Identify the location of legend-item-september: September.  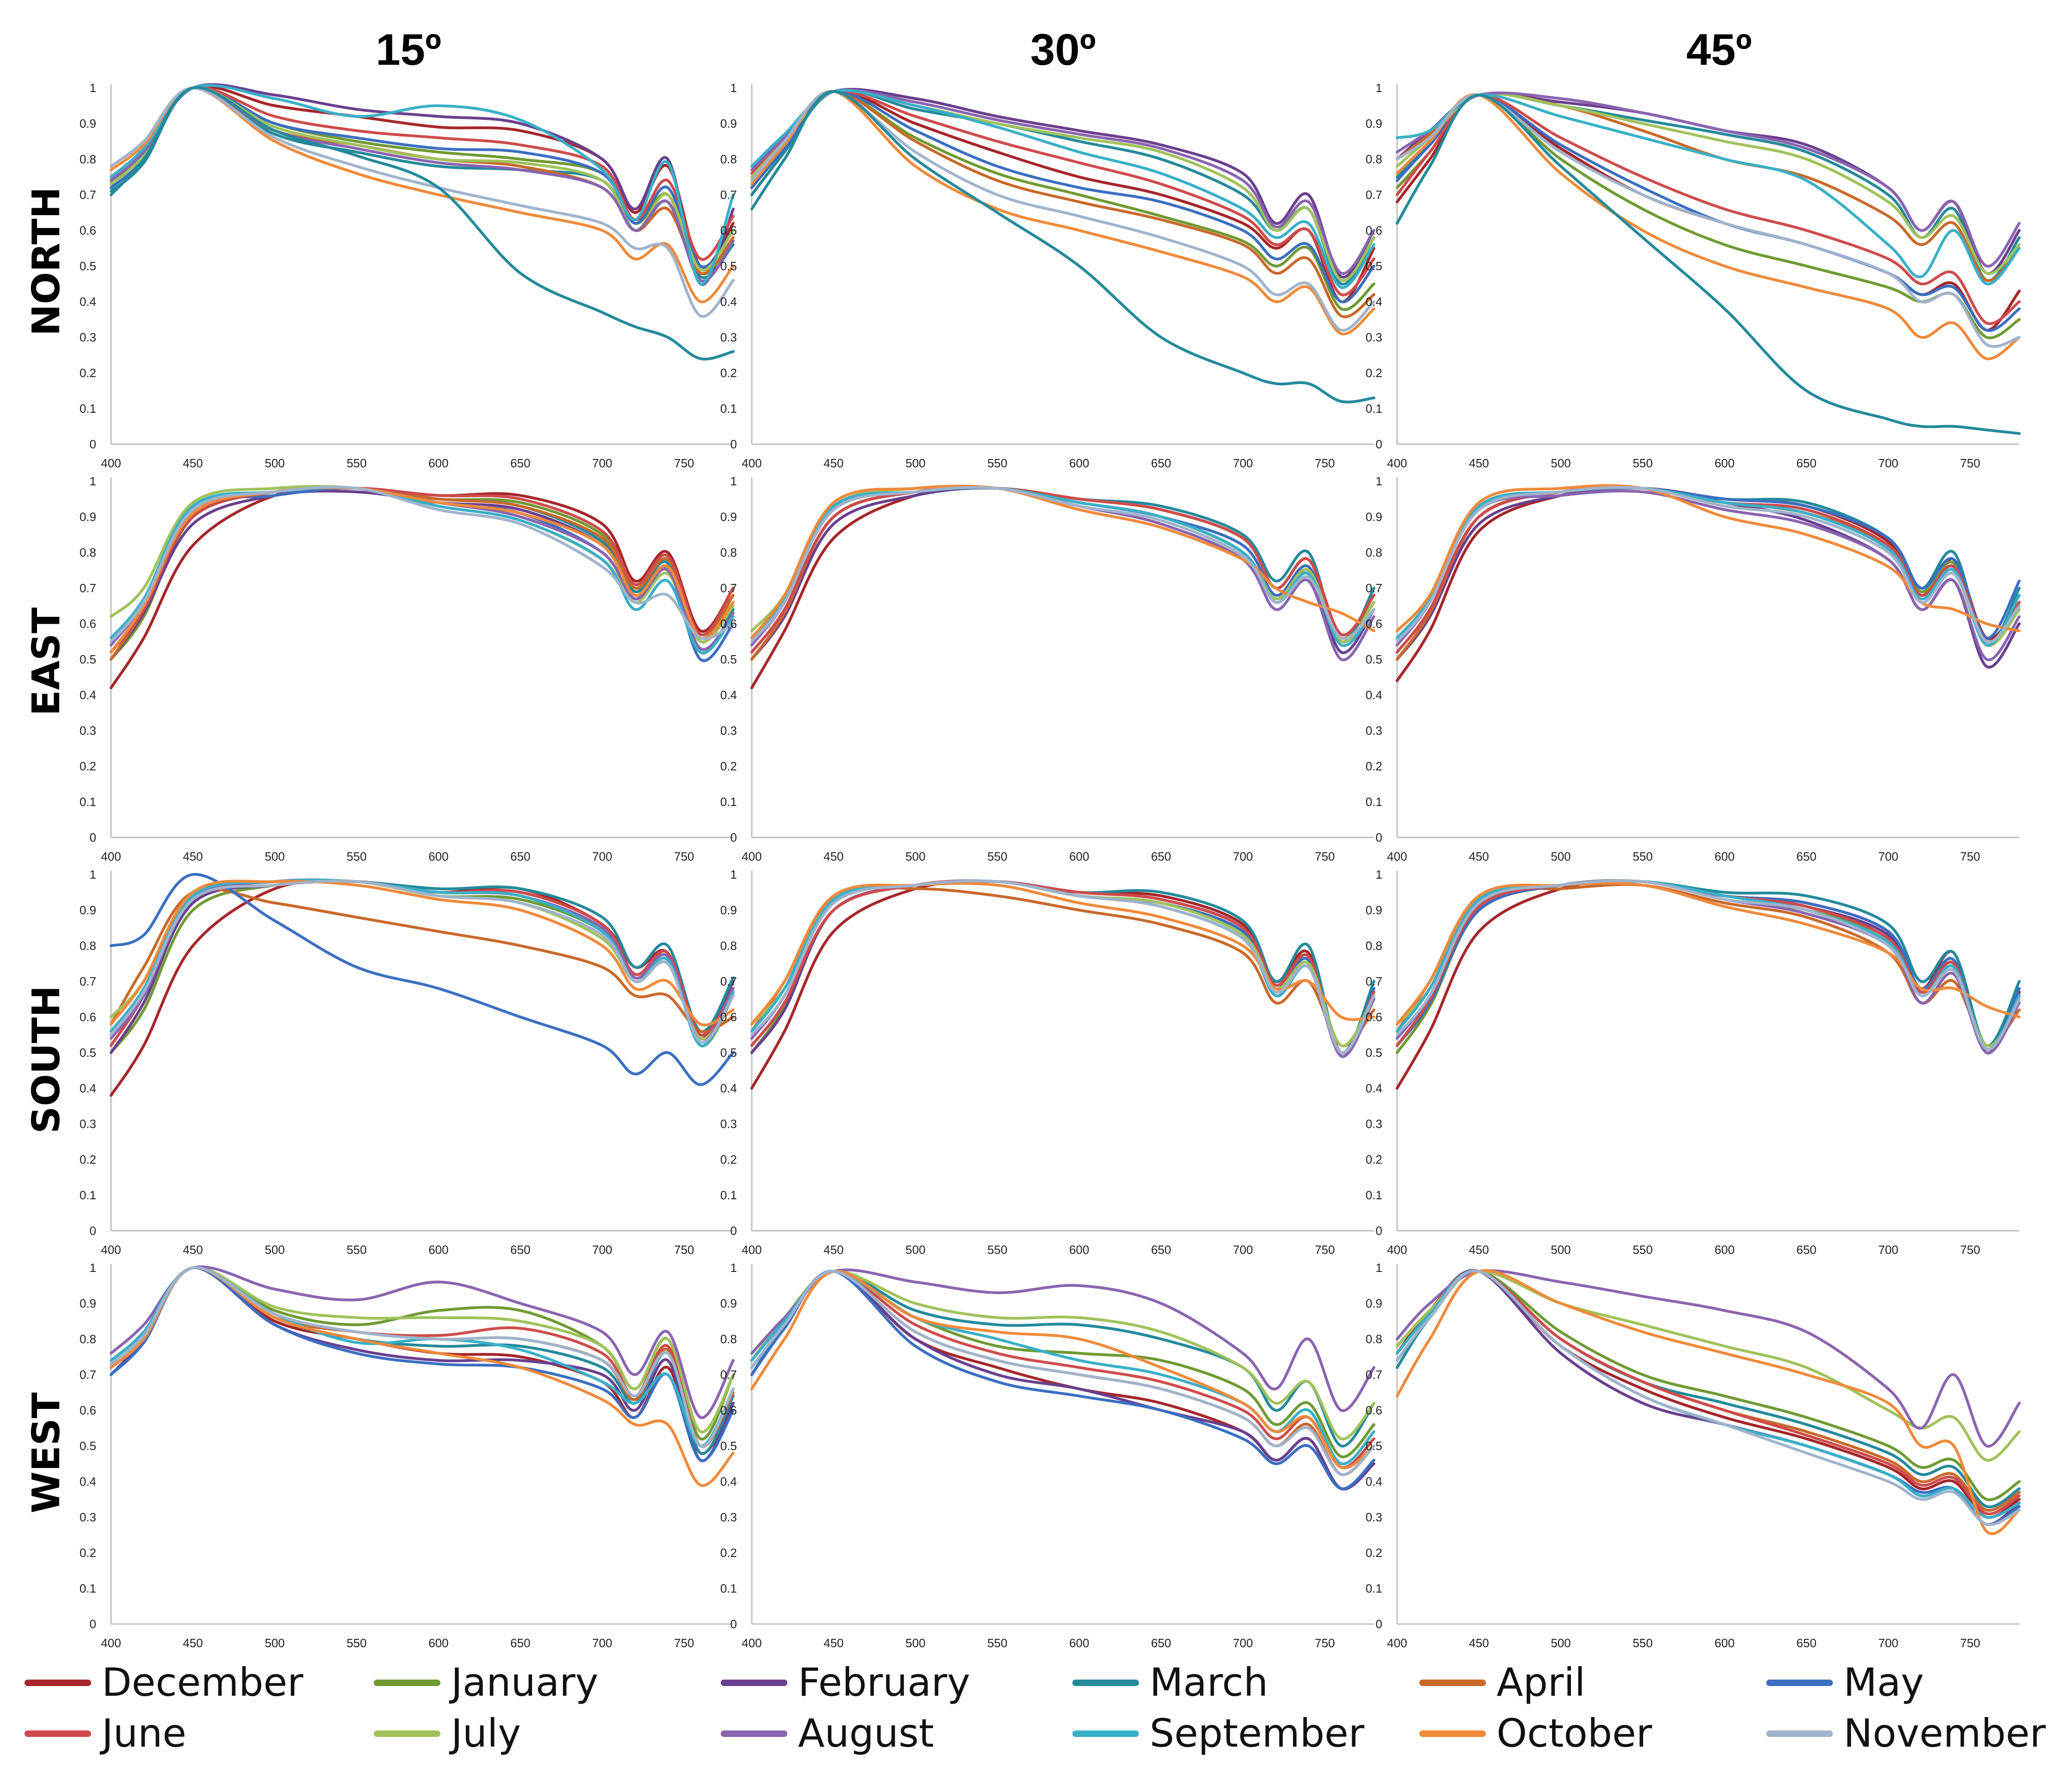
(1218, 1734).